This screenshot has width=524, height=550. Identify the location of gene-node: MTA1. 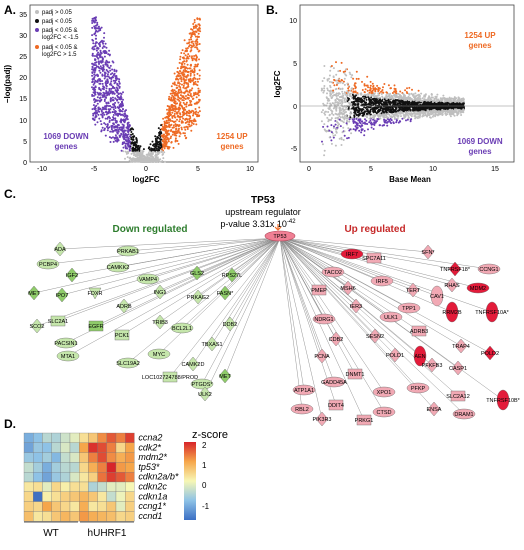
(68, 356).